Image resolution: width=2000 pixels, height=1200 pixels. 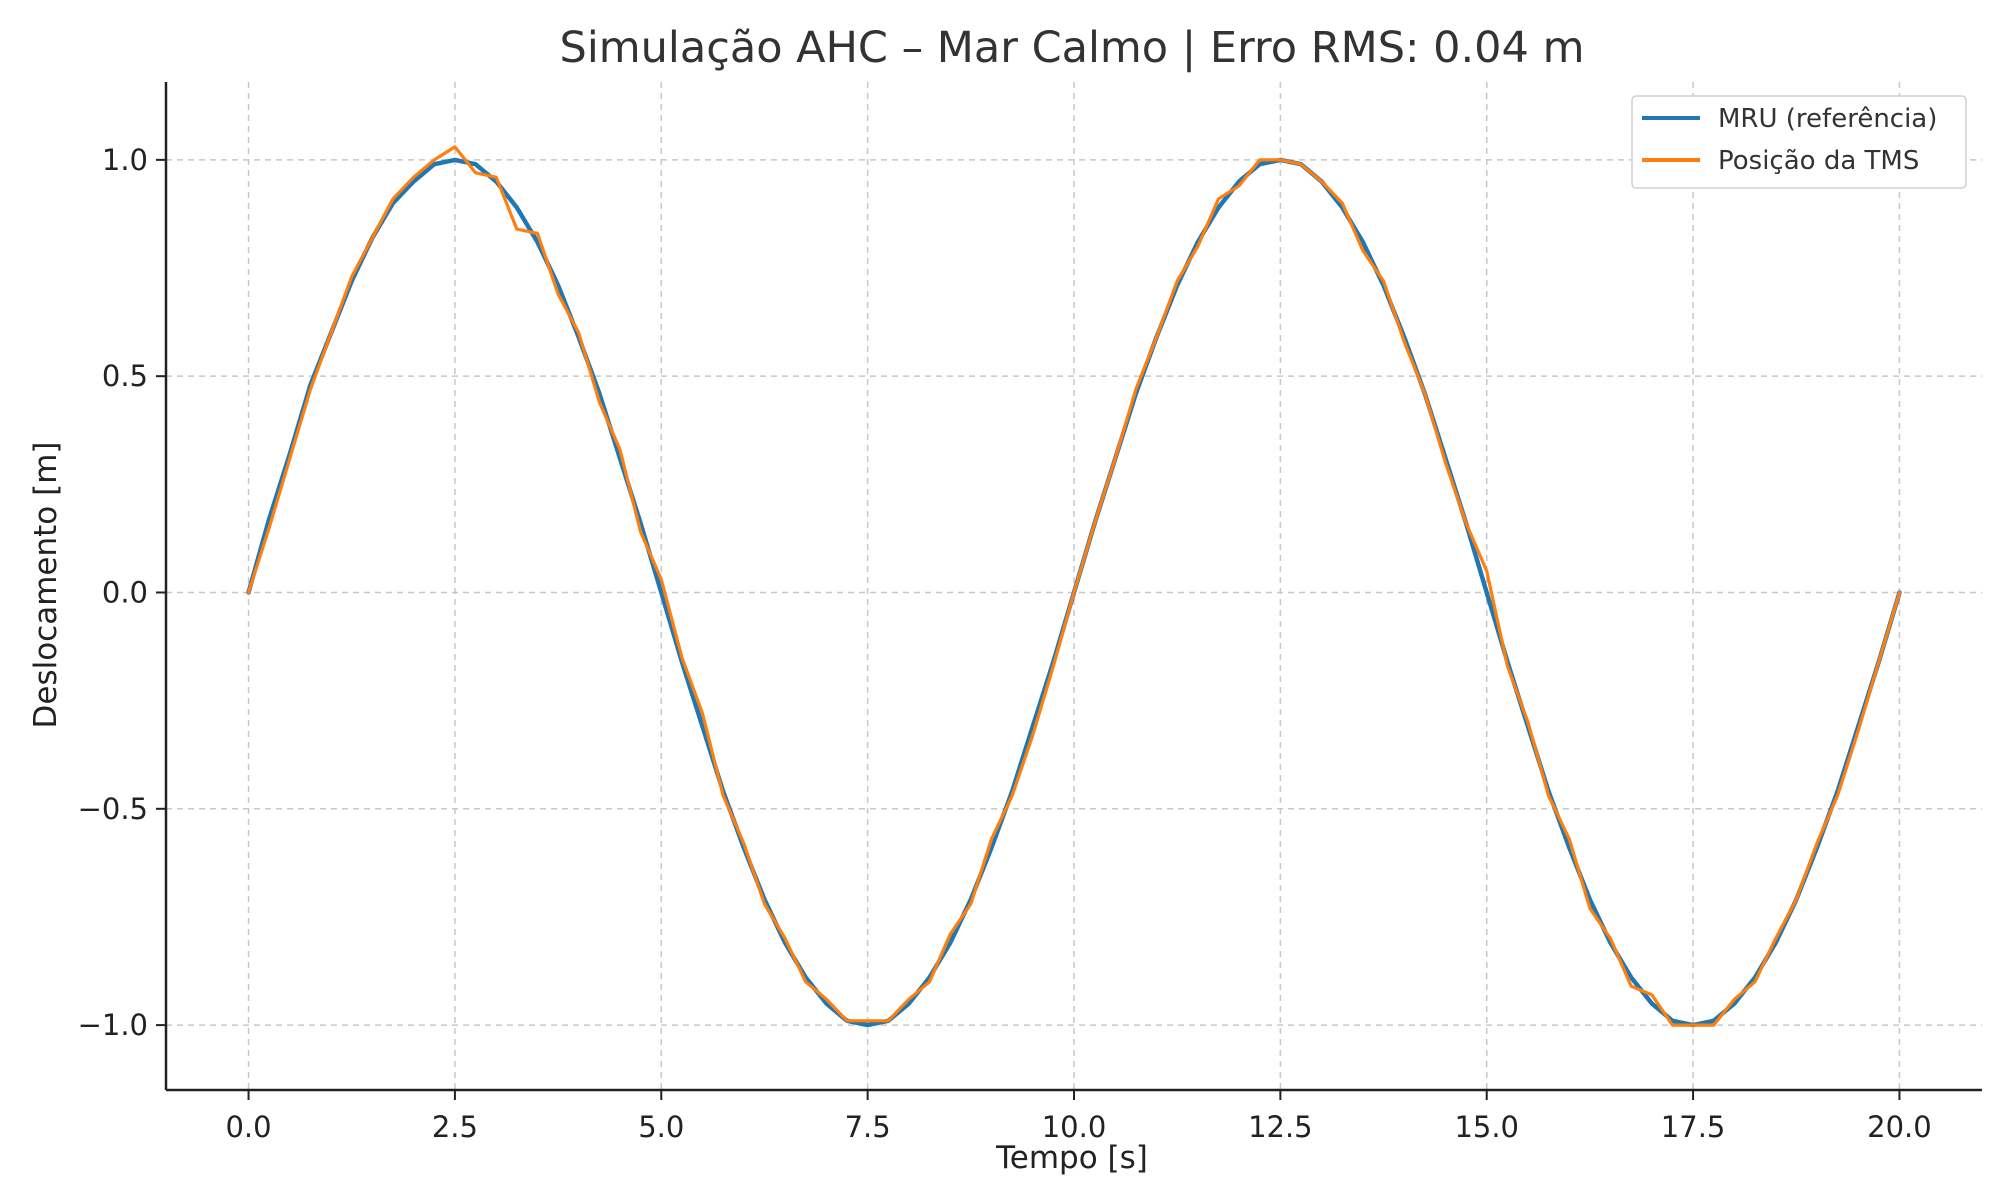 What do you see at coordinates (1827, 119) in the screenshot?
I see `legend-label-mru: MRU (referência)` at bounding box center [1827, 119].